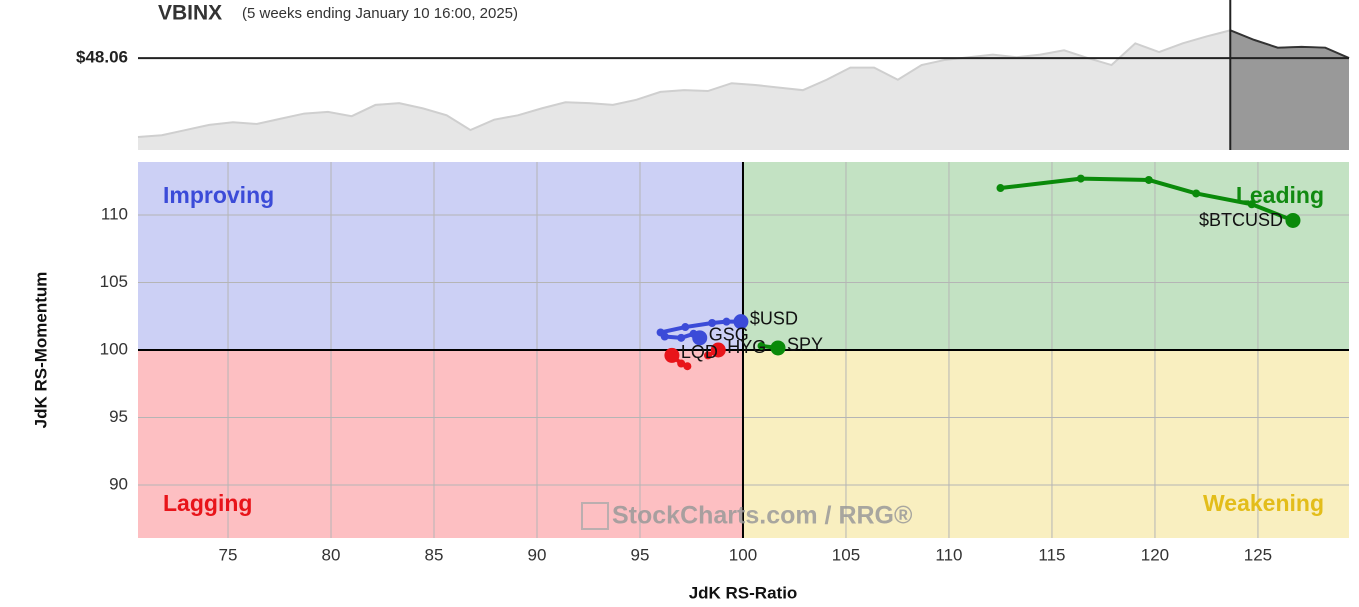  Describe the element at coordinates (1263, 503) in the screenshot. I see `quadrant-label: Weakening` at that location.